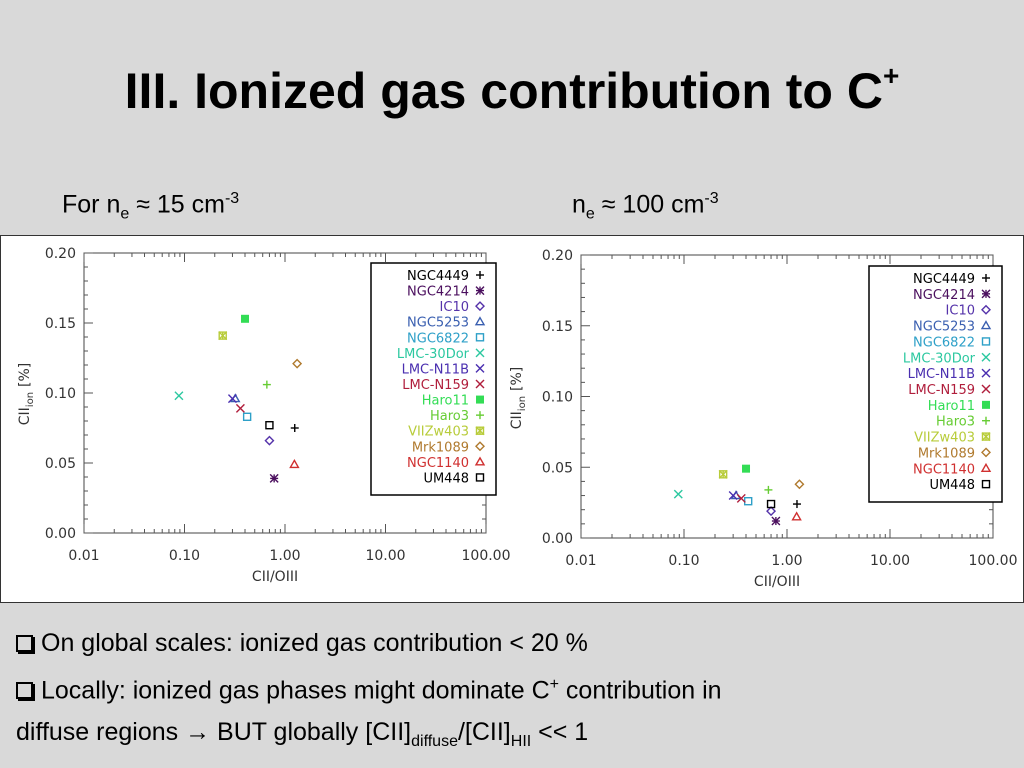  What do you see at coordinates (771, 504) in the screenshot?
I see `point-um448` at bounding box center [771, 504].